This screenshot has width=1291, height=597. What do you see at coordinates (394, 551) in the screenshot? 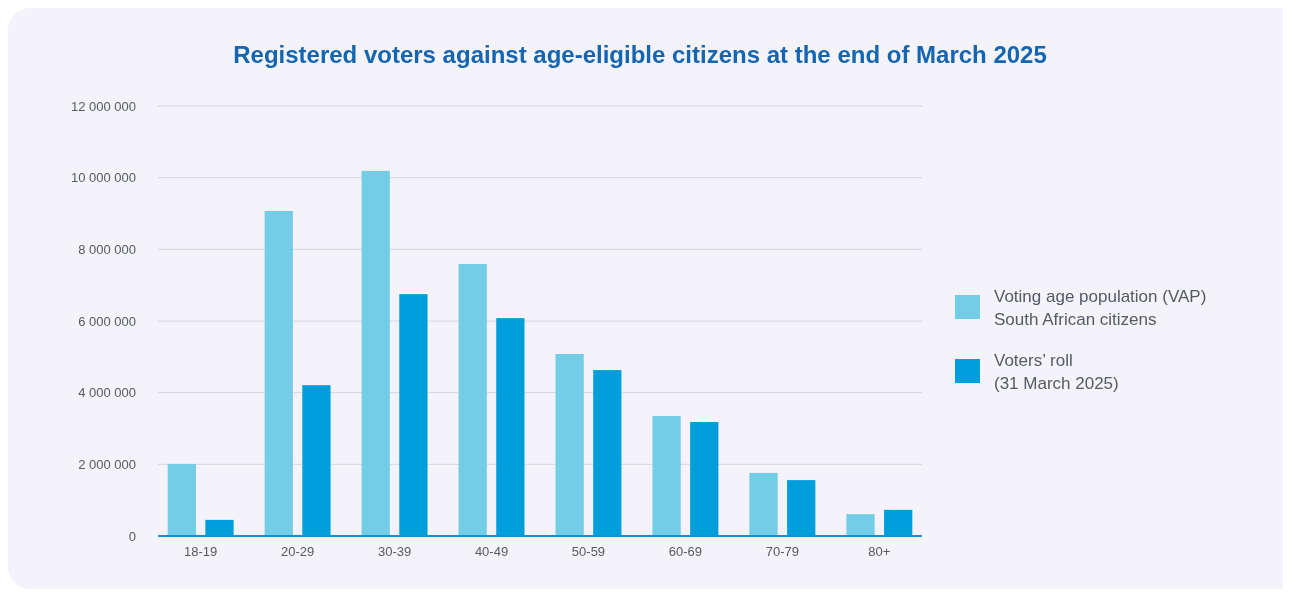
I see `x-tick-label: 30-39` at bounding box center [394, 551].